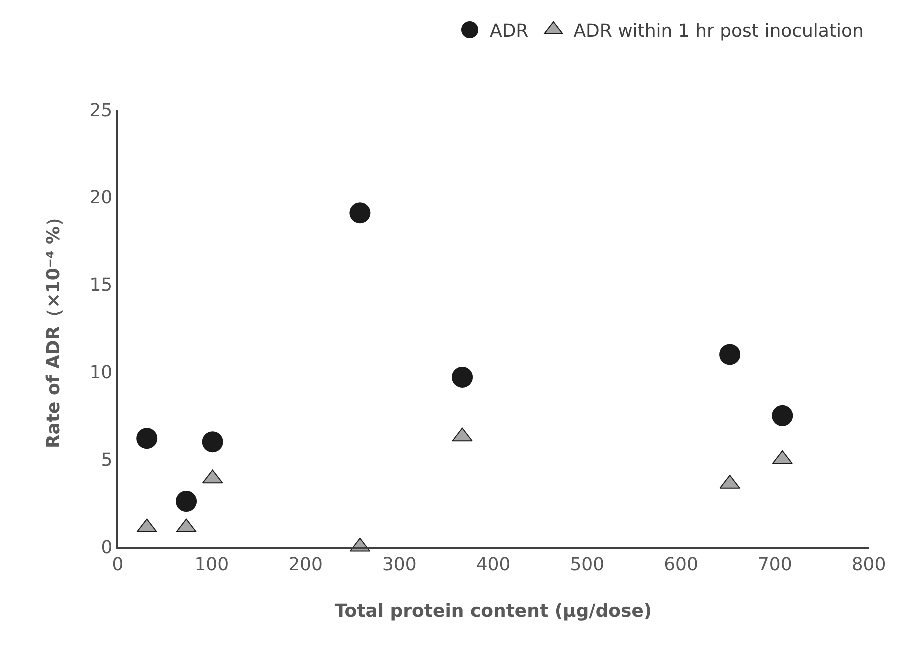 The height and width of the screenshot is (657, 899). I want to click on y-tick-label: 20, so click(101, 198).